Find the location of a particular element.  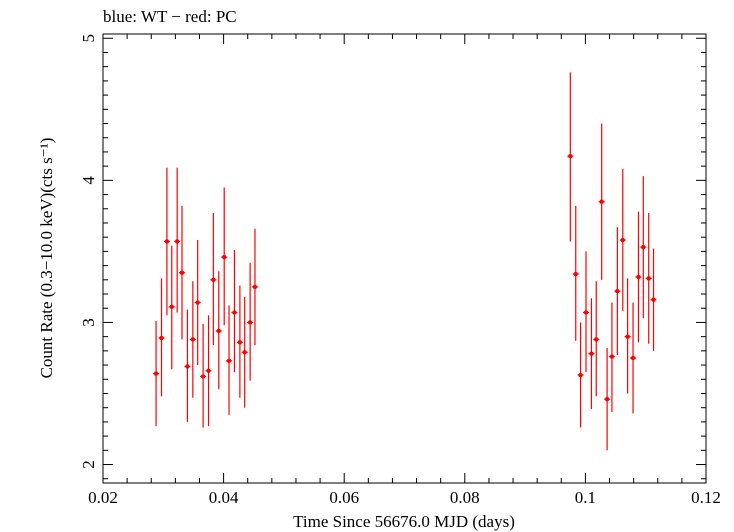

y-axis-label: Count Rate (0.3−10.0 keV)(cts s⁻¹) is located at coordinates (46, 258).